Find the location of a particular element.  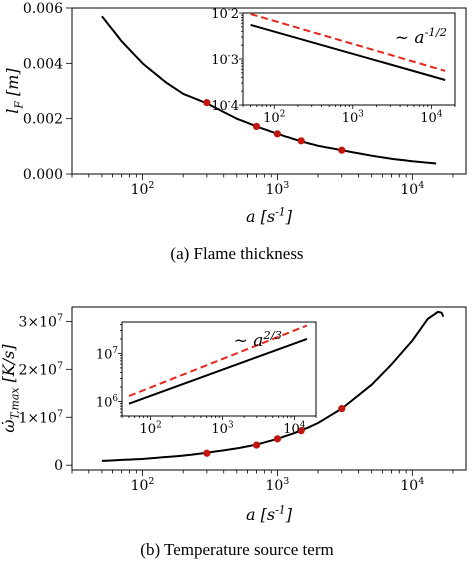

chart-a-inset-series-line is located at coordinates (348, 52).